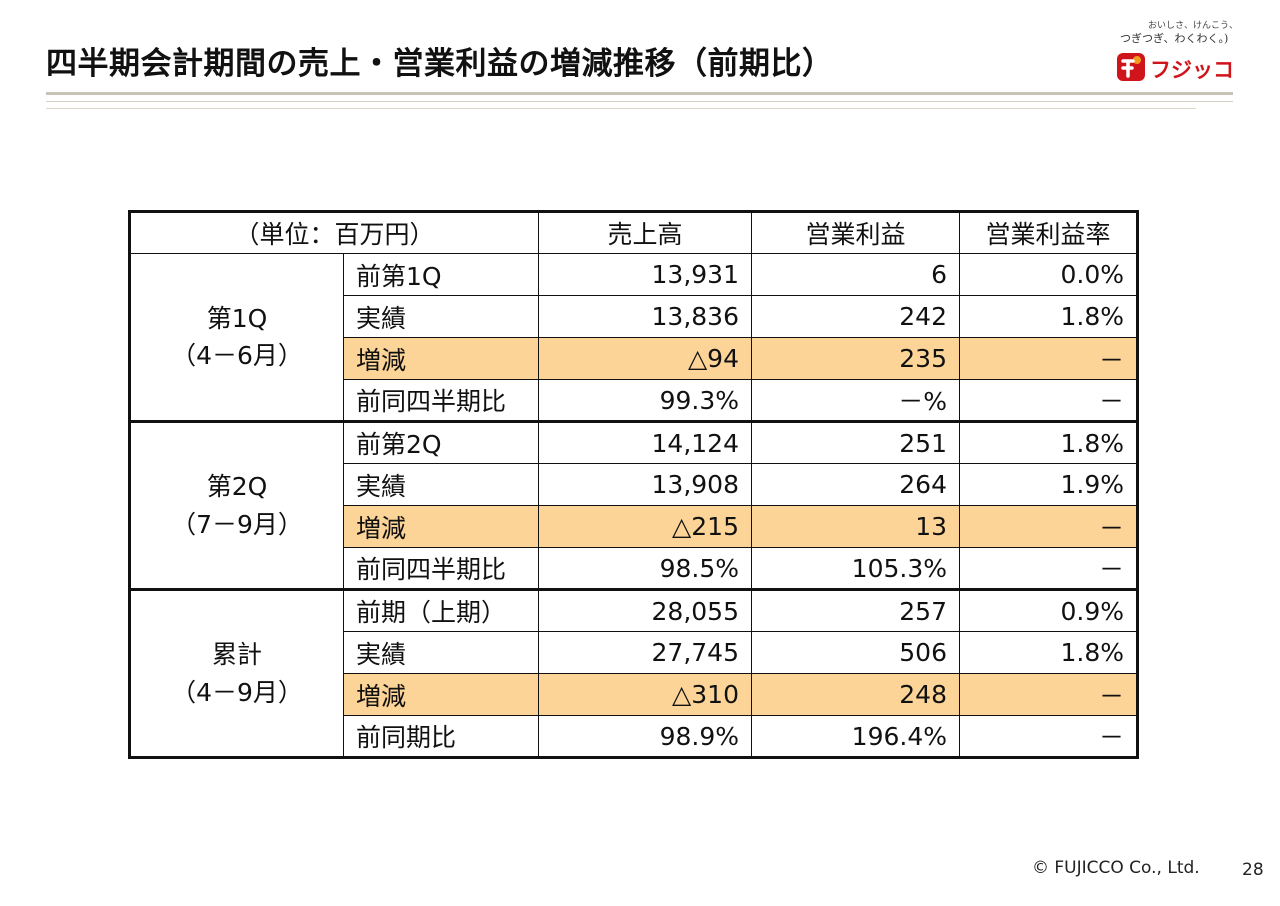  I want to click on header-op-margin: 営業利益率, so click(1048, 232).